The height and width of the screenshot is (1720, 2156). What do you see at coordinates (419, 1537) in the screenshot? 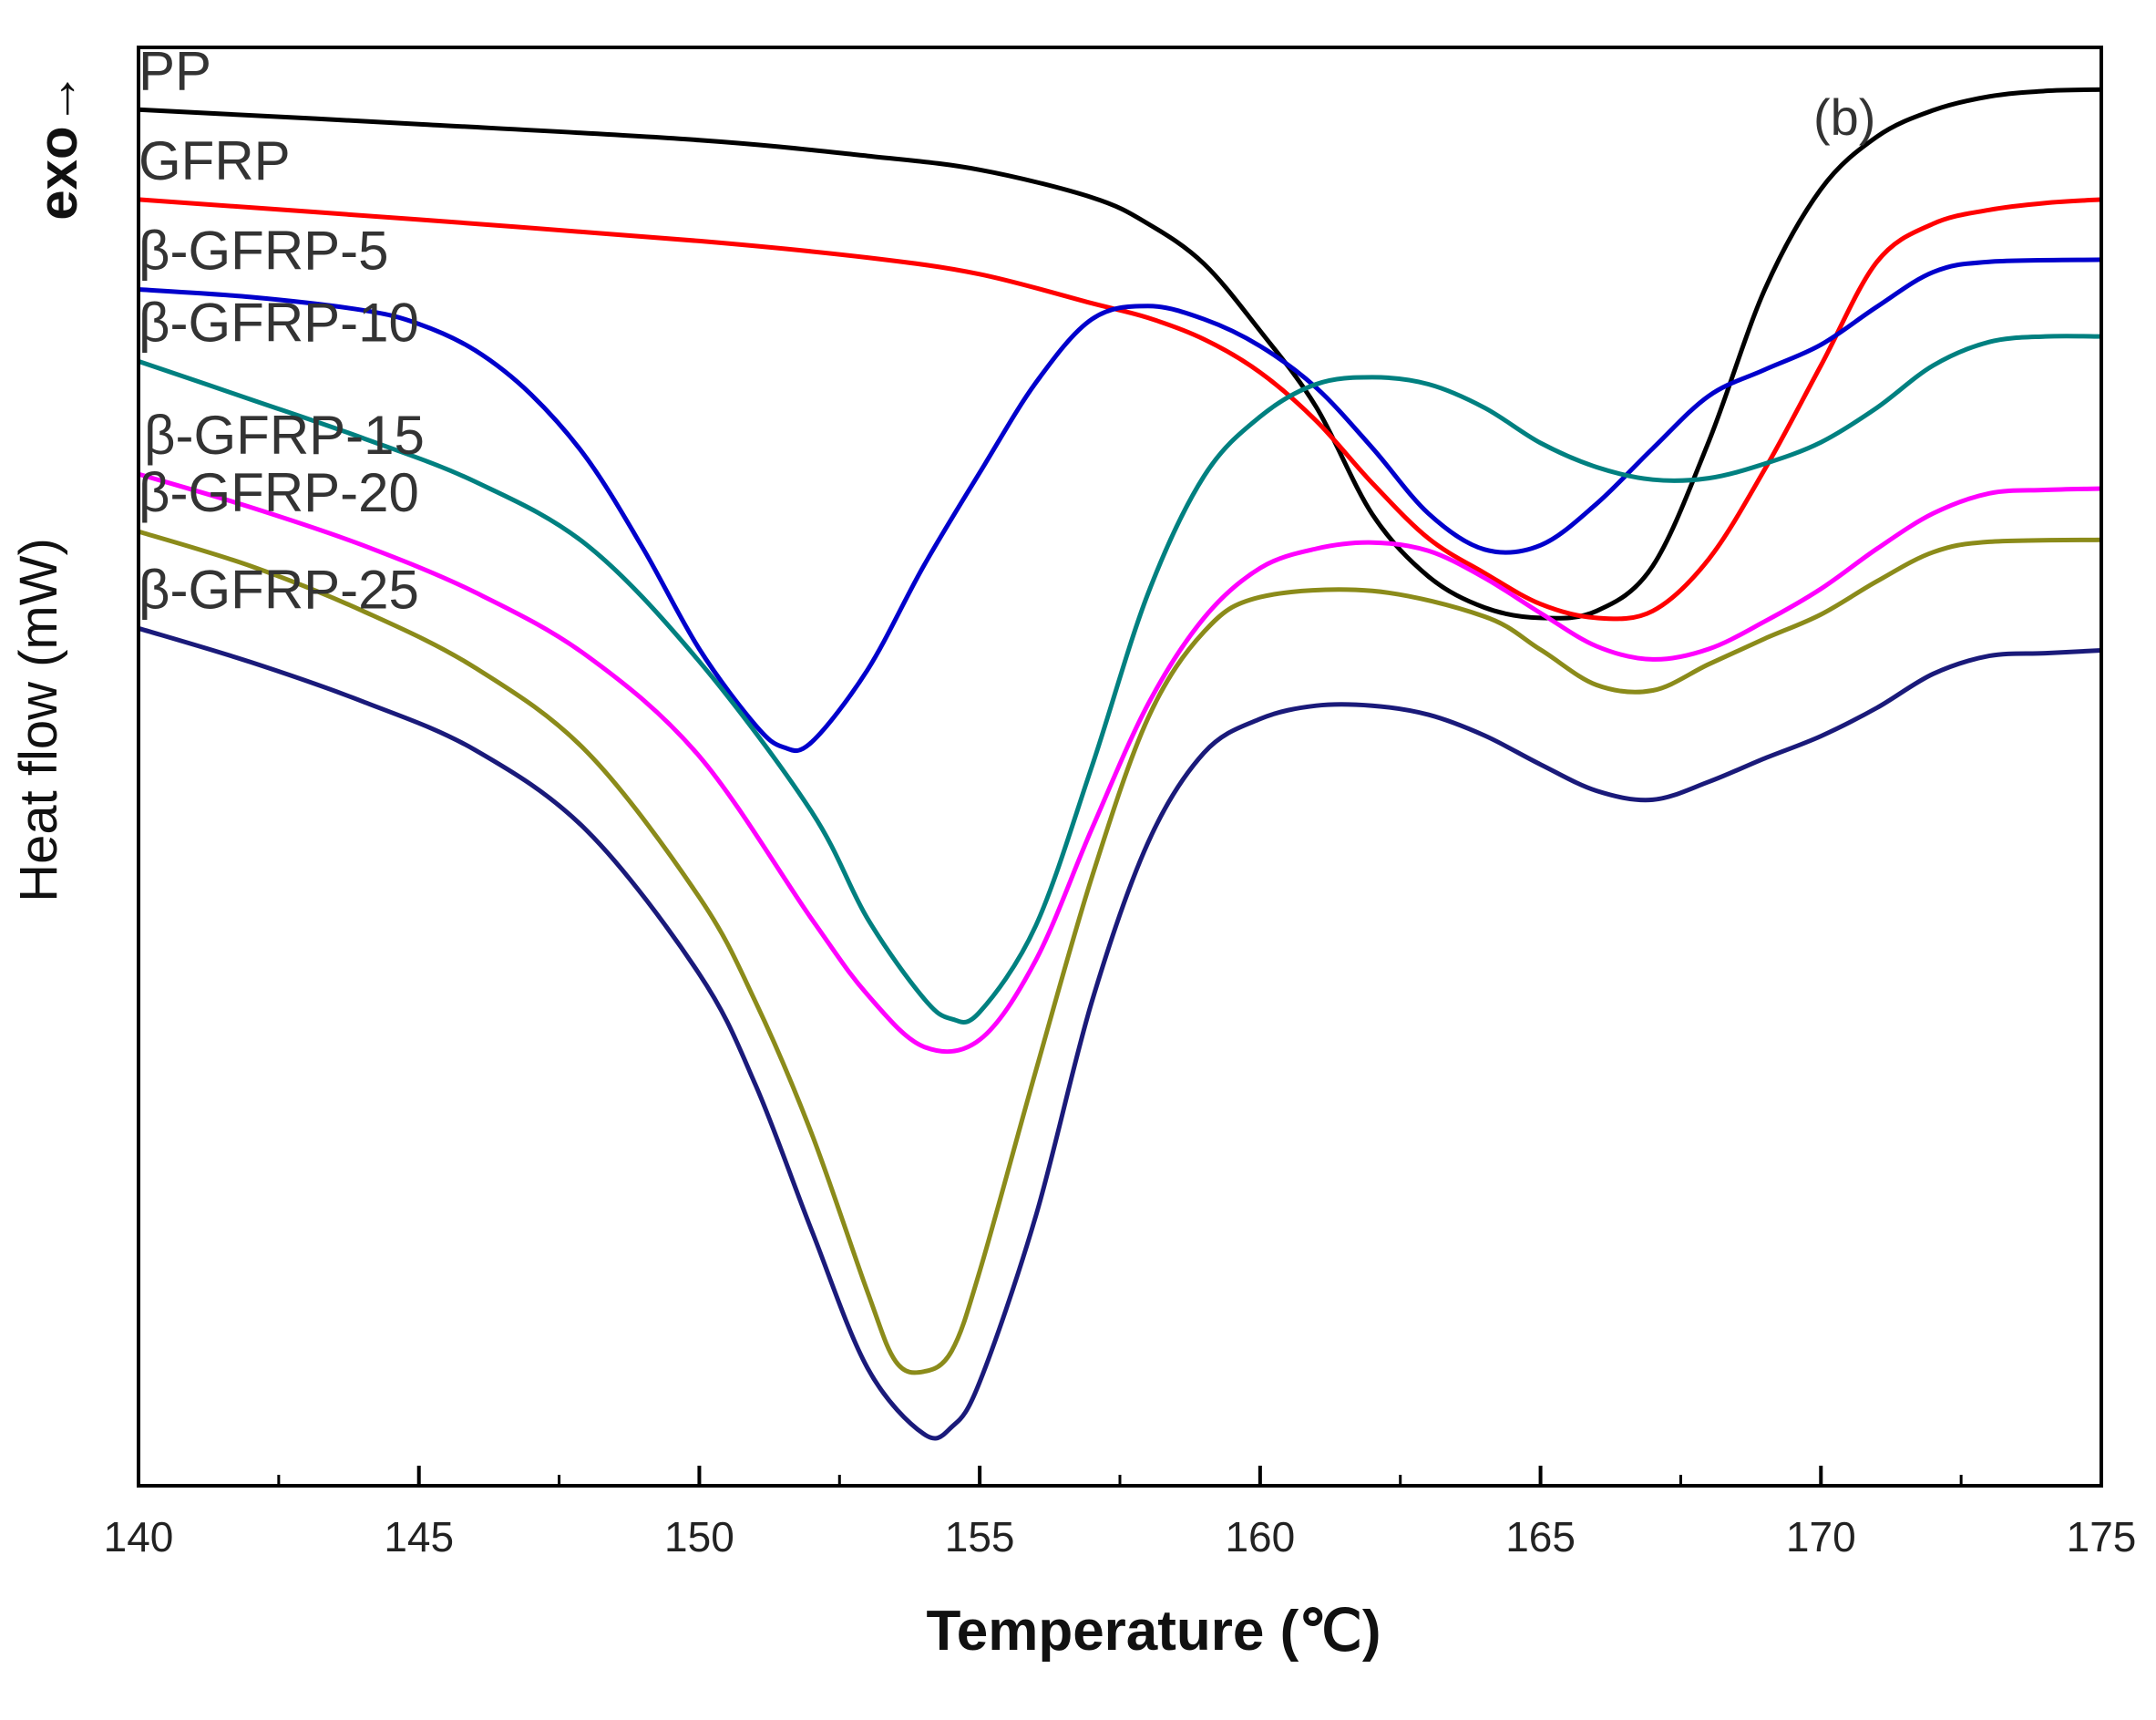
I see `x-tick-label: 145` at bounding box center [419, 1537].